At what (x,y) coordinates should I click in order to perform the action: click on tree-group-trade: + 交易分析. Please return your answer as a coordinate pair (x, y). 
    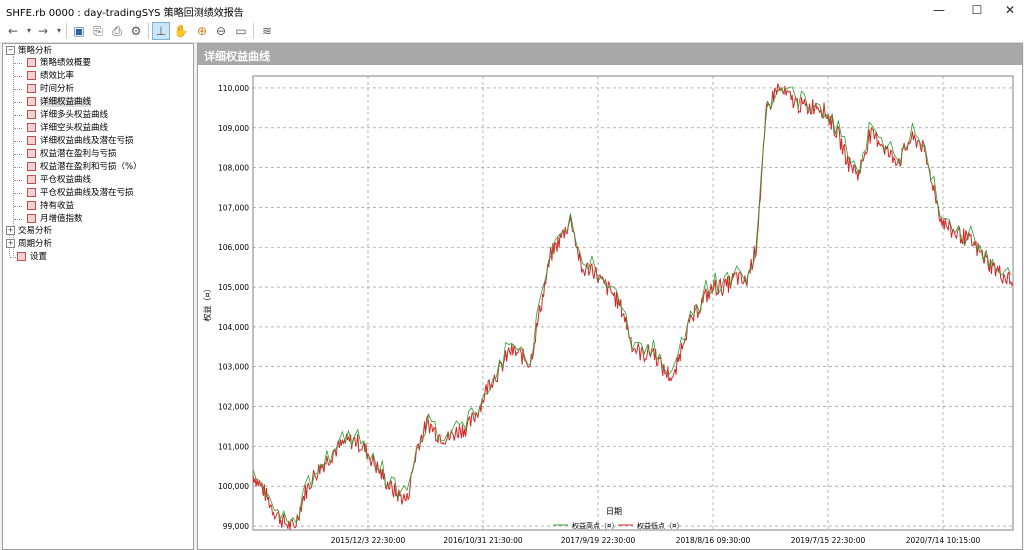
    Looking at the image, I should click on (29, 231).